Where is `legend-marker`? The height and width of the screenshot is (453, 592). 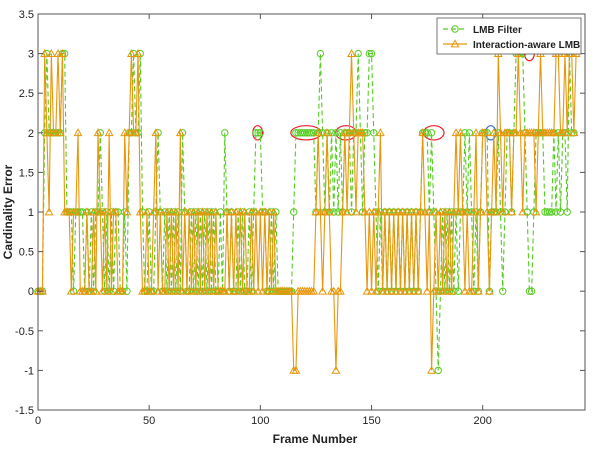
legend-marker is located at coordinates (455, 43).